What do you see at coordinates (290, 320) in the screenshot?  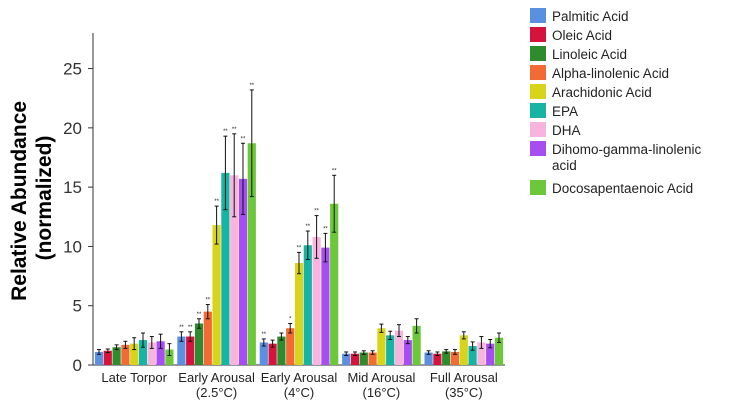 I see `significance-marker: *` at bounding box center [290, 320].